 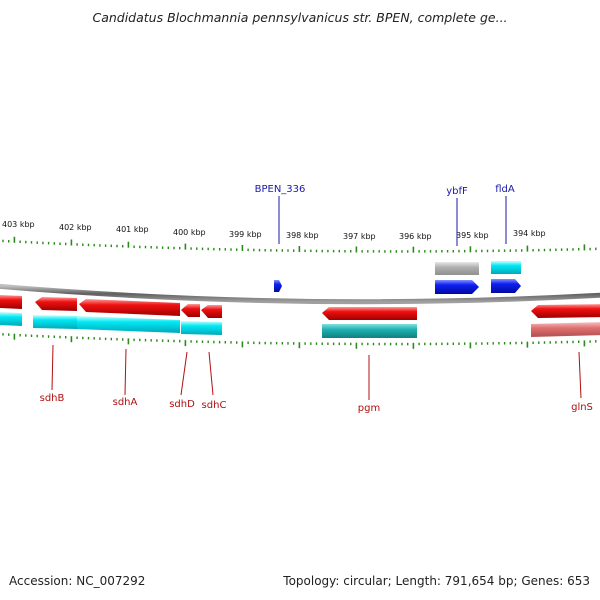 What do you see at coordinates (201, 328) in the screenshot?
I see `feature-sdhdc-cds-bar` at bounding box center [201, 328].